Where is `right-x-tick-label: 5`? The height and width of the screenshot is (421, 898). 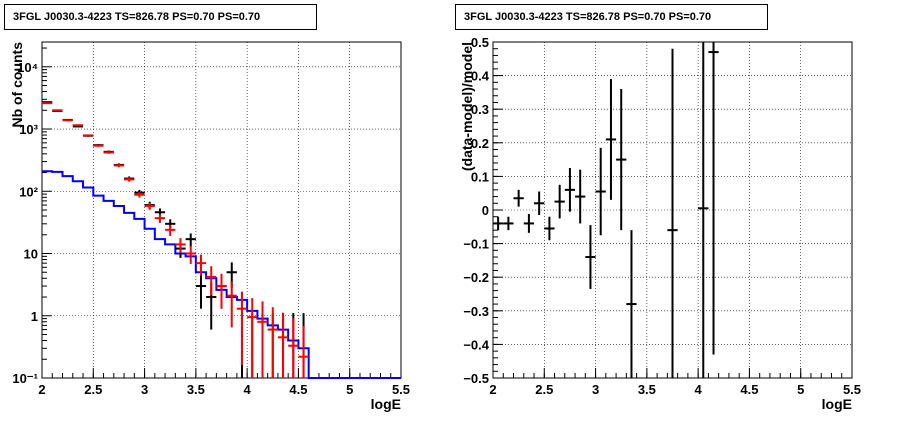
right-x-tick-label: 5 is located at coordinates (800, 389).